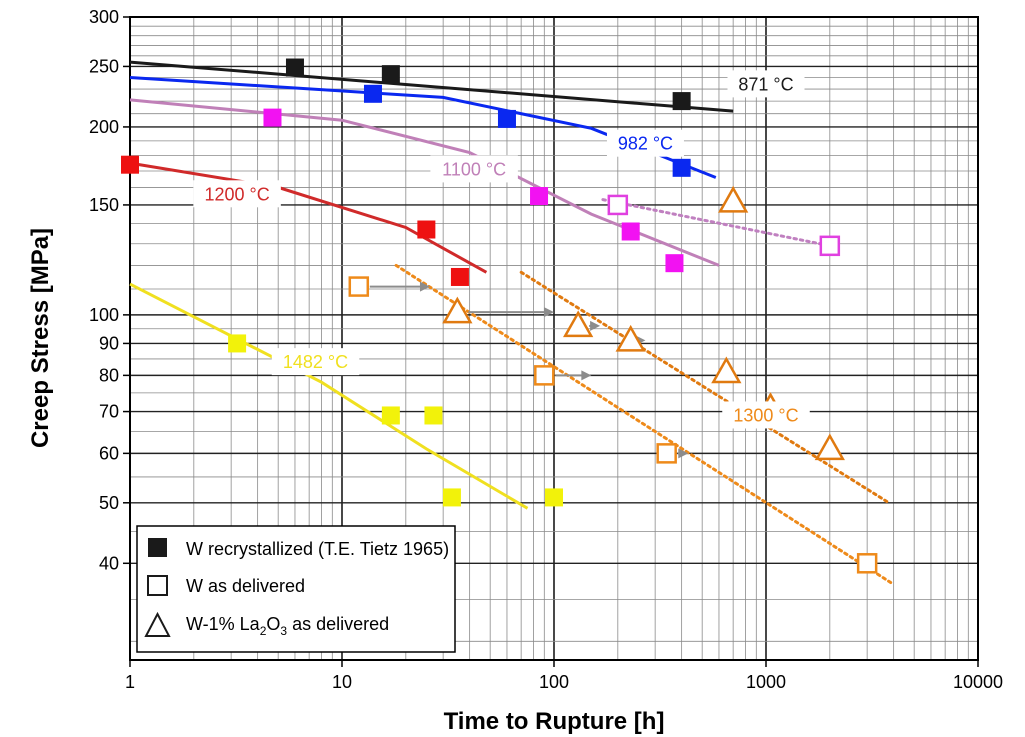 This screenshot has width=1025, height=737. I want to click on legend-la2o3-part1: W-1% La, so click(223, 624).